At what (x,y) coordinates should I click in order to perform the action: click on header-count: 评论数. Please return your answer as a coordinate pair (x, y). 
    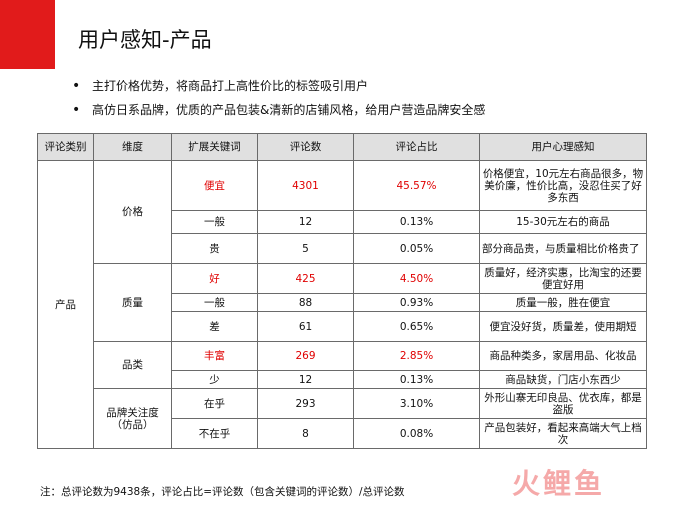
    Looking at the image, I should click on (305, 147).